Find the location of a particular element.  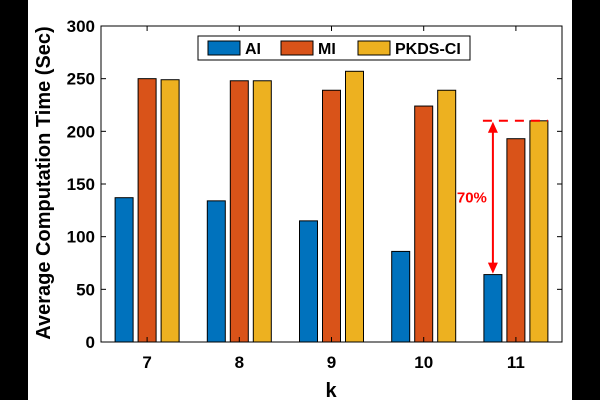

legend-swatch-mi is located at coordinates (297, 48).